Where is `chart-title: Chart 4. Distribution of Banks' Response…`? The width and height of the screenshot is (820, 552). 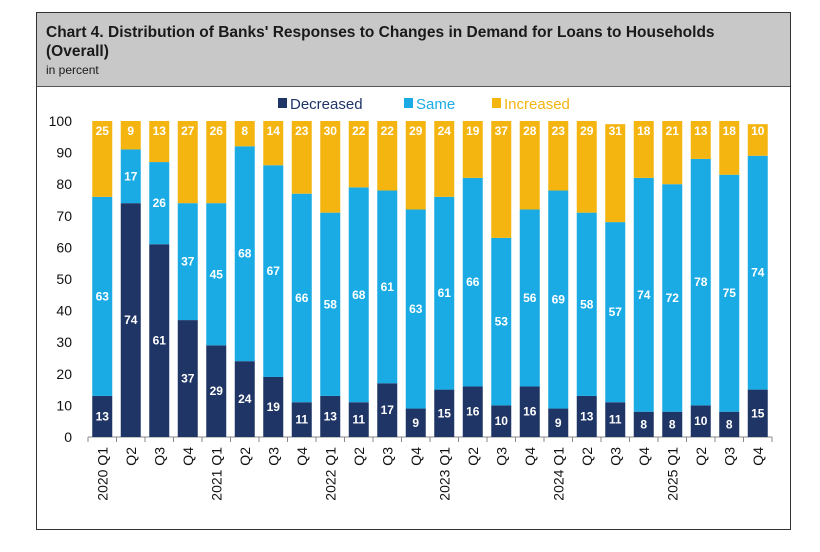
chart-title: Chart 4. Distribution of Banks' Response… is located at coordinates (380, 42).